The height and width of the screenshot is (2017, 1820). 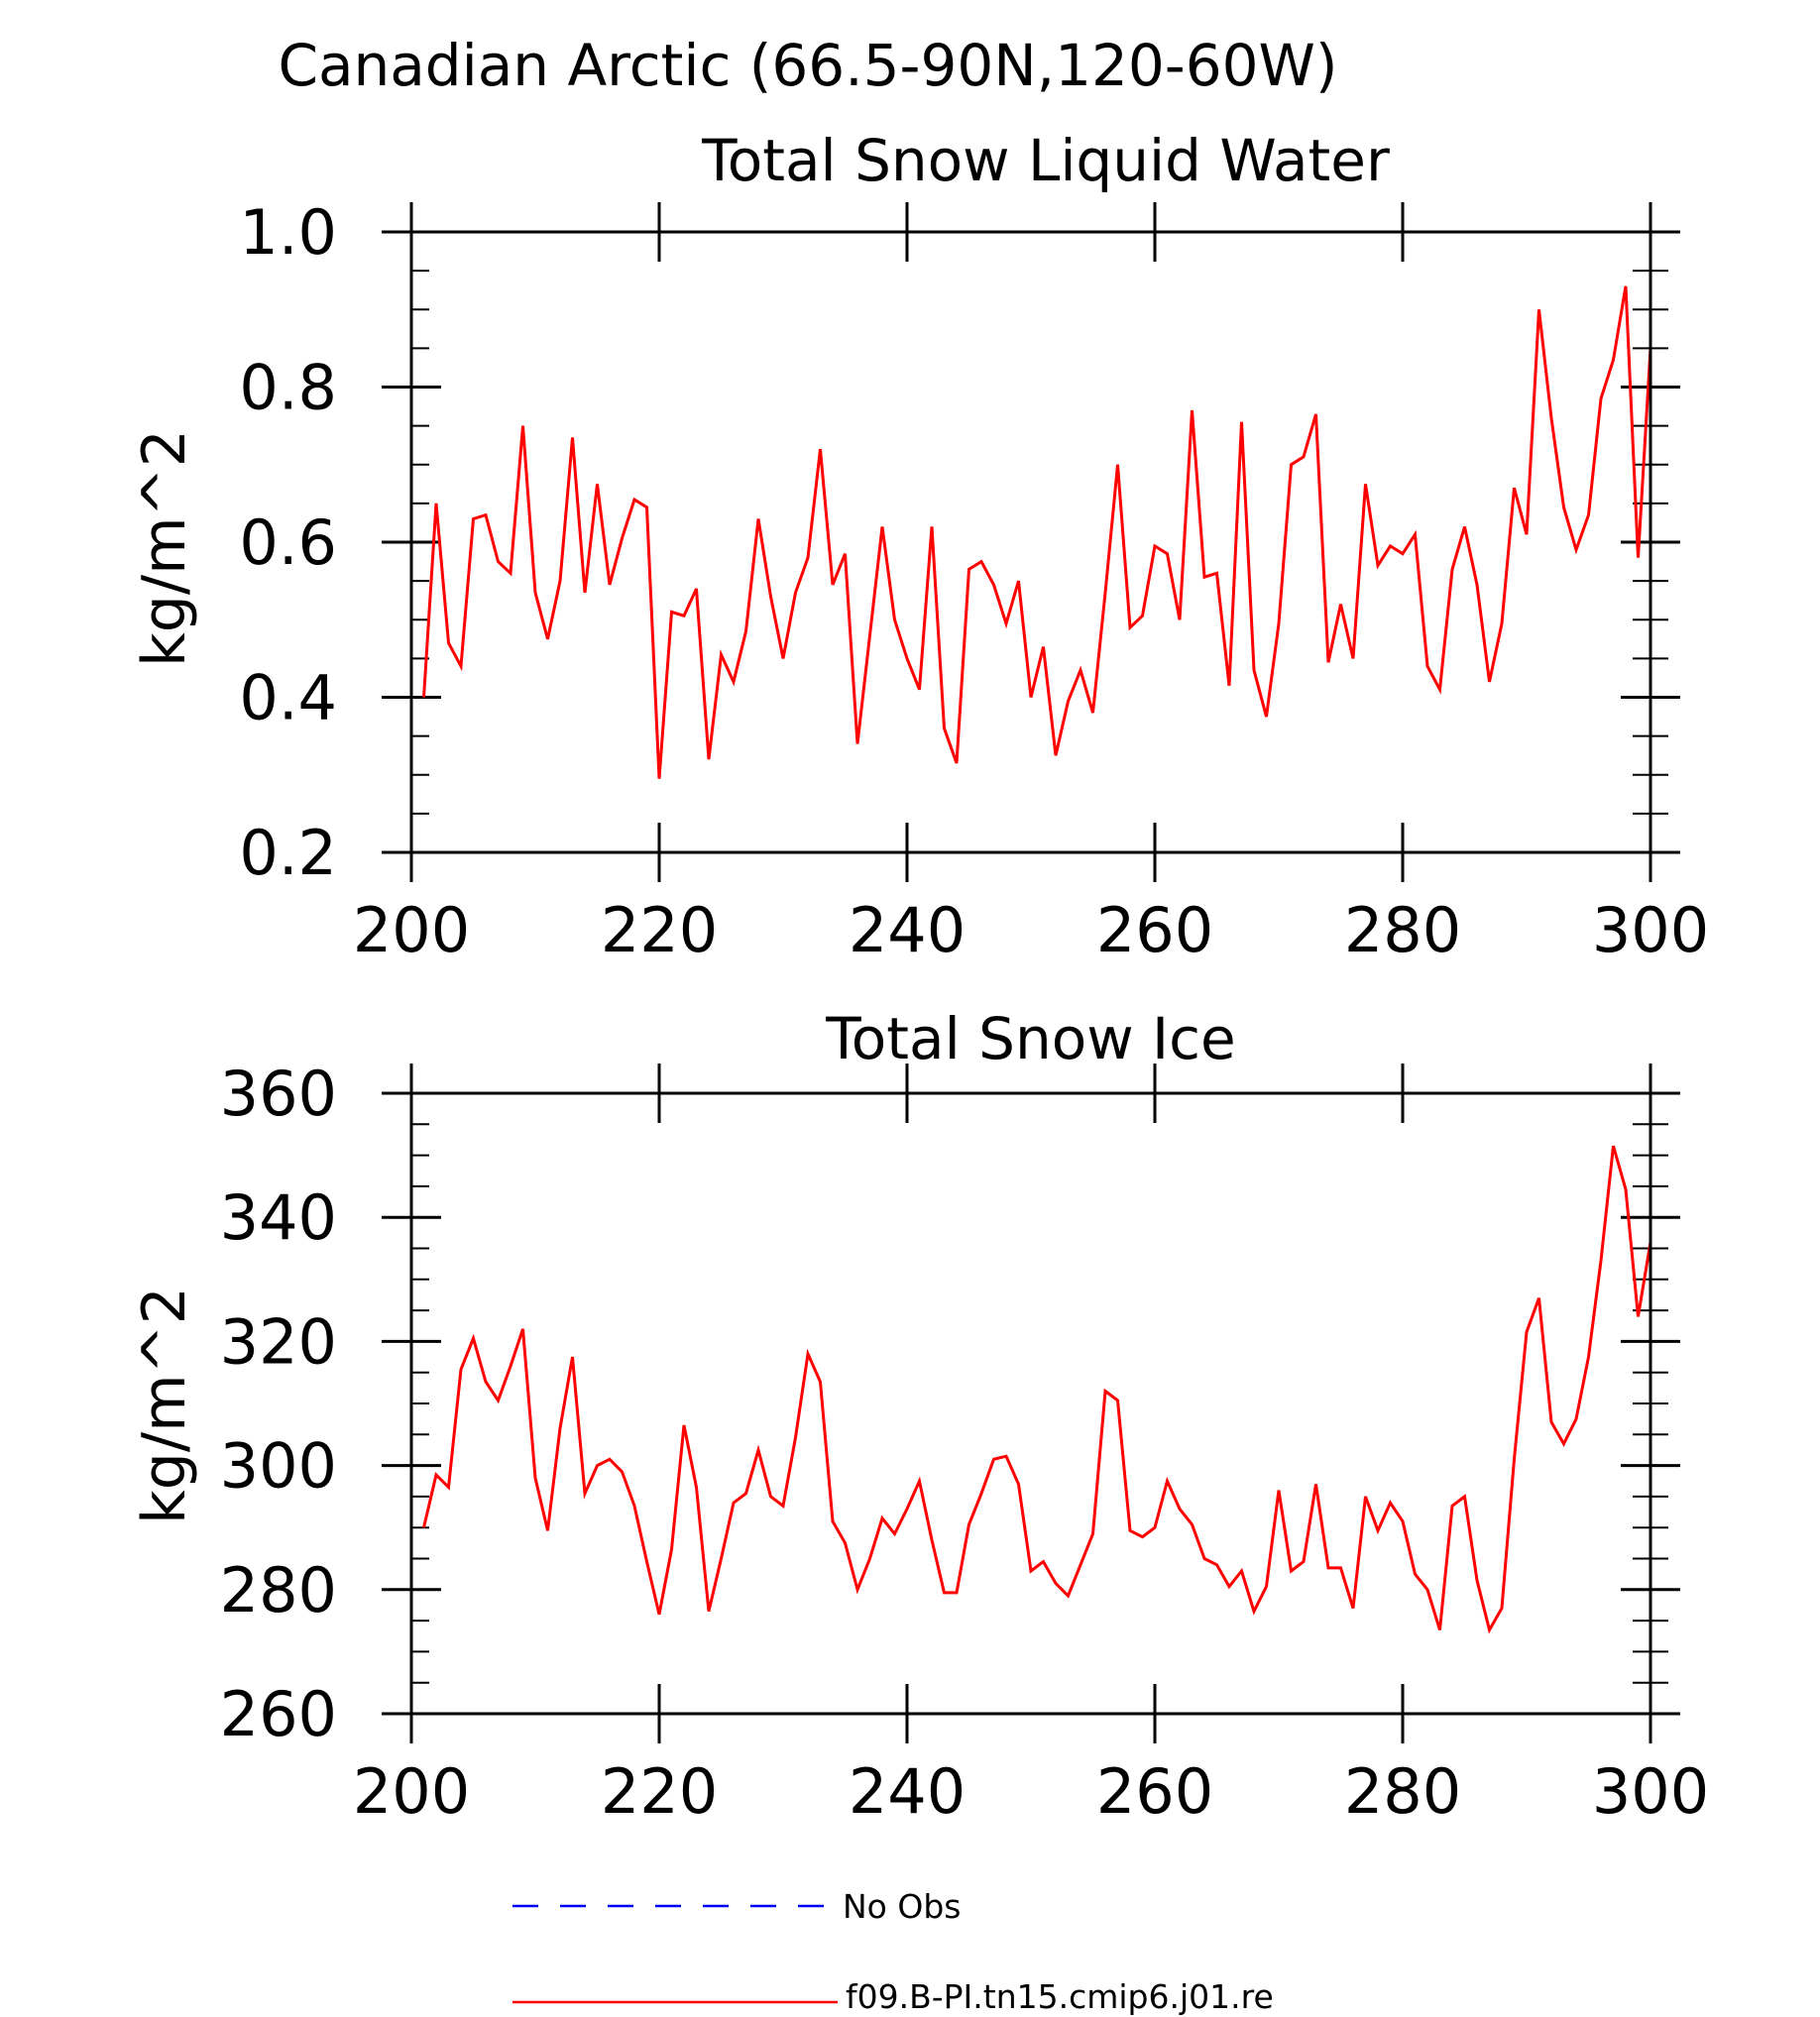 I want to click on legend: No Obs f09.B-PI.tn15.cmip6.j01.re, so click(x=893, y=1952).